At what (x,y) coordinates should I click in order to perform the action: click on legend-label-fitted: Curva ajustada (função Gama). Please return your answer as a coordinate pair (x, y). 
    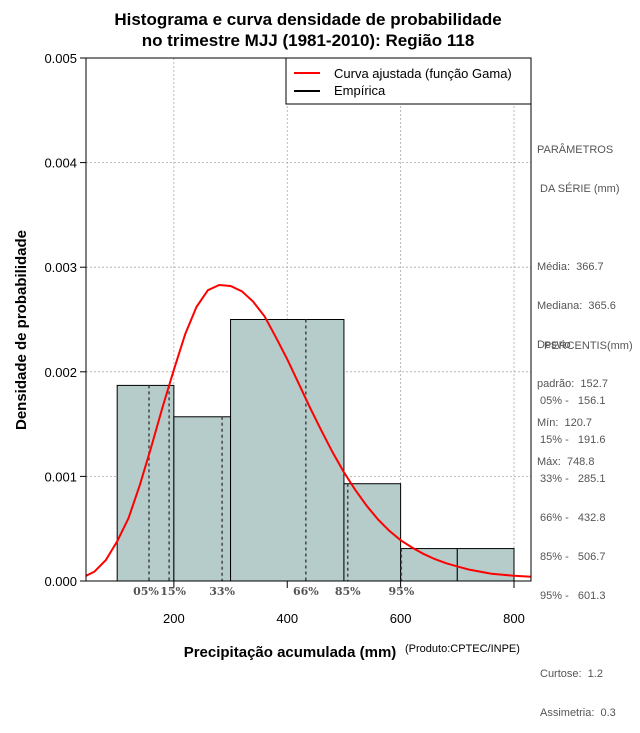
    Looking at the image, I should click on (423, 73).